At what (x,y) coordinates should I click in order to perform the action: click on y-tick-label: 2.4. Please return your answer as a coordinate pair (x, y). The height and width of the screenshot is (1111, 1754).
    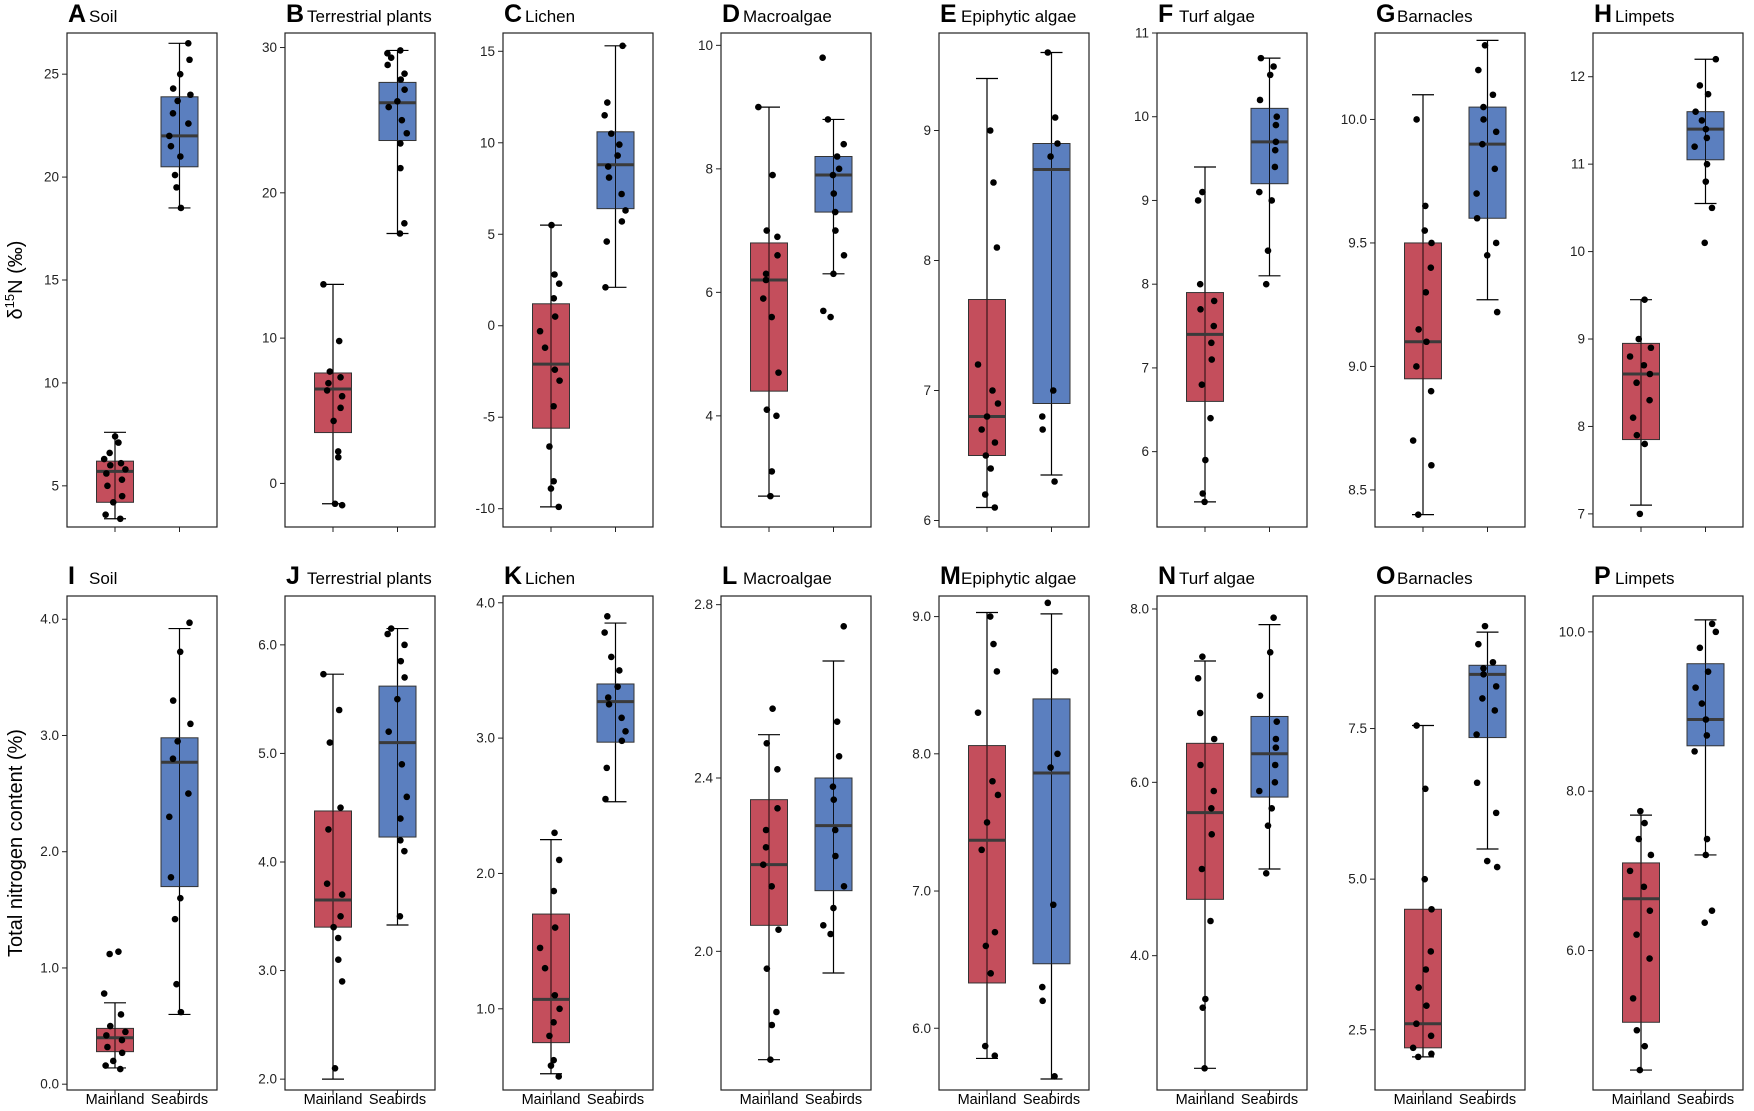
    Looking at the image, I should click on (703, 778).